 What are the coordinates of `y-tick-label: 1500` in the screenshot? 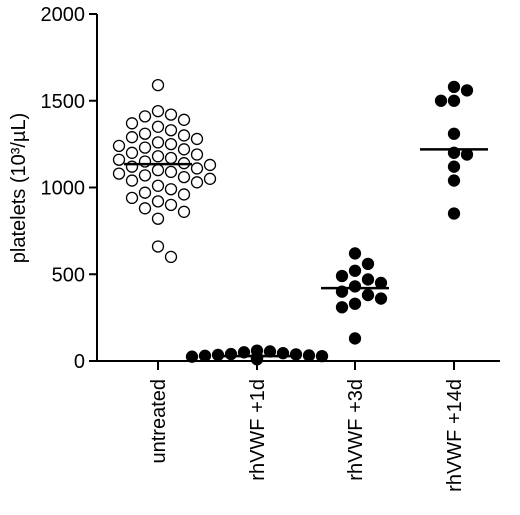 It's located at (63, 102).